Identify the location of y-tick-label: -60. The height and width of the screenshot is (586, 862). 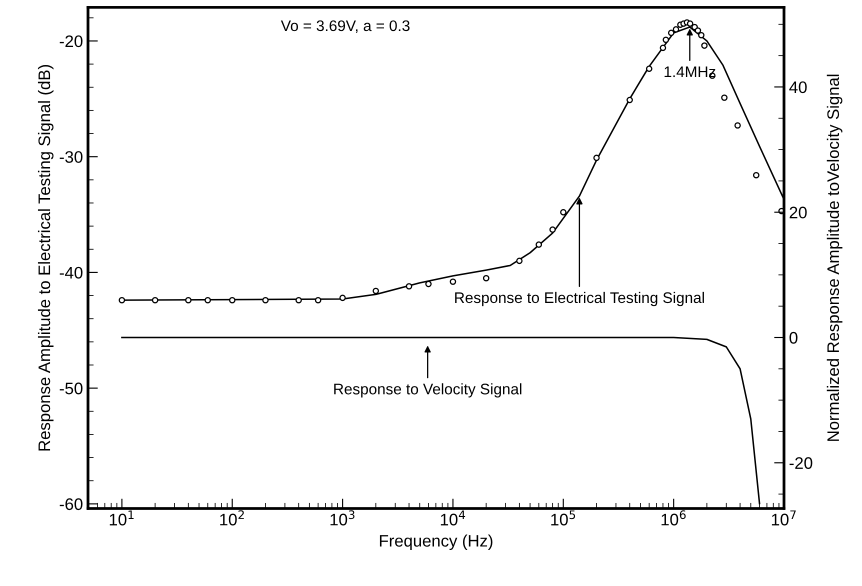
(71, 504).